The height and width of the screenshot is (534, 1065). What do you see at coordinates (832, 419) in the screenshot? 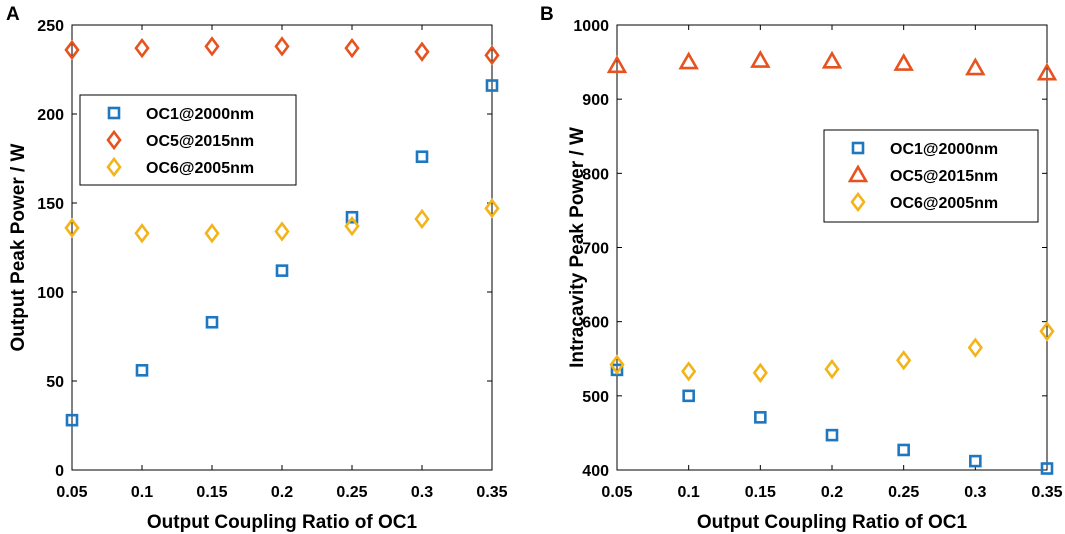
I see `series-oc1-2000nm` at bounding box center [832, 419].